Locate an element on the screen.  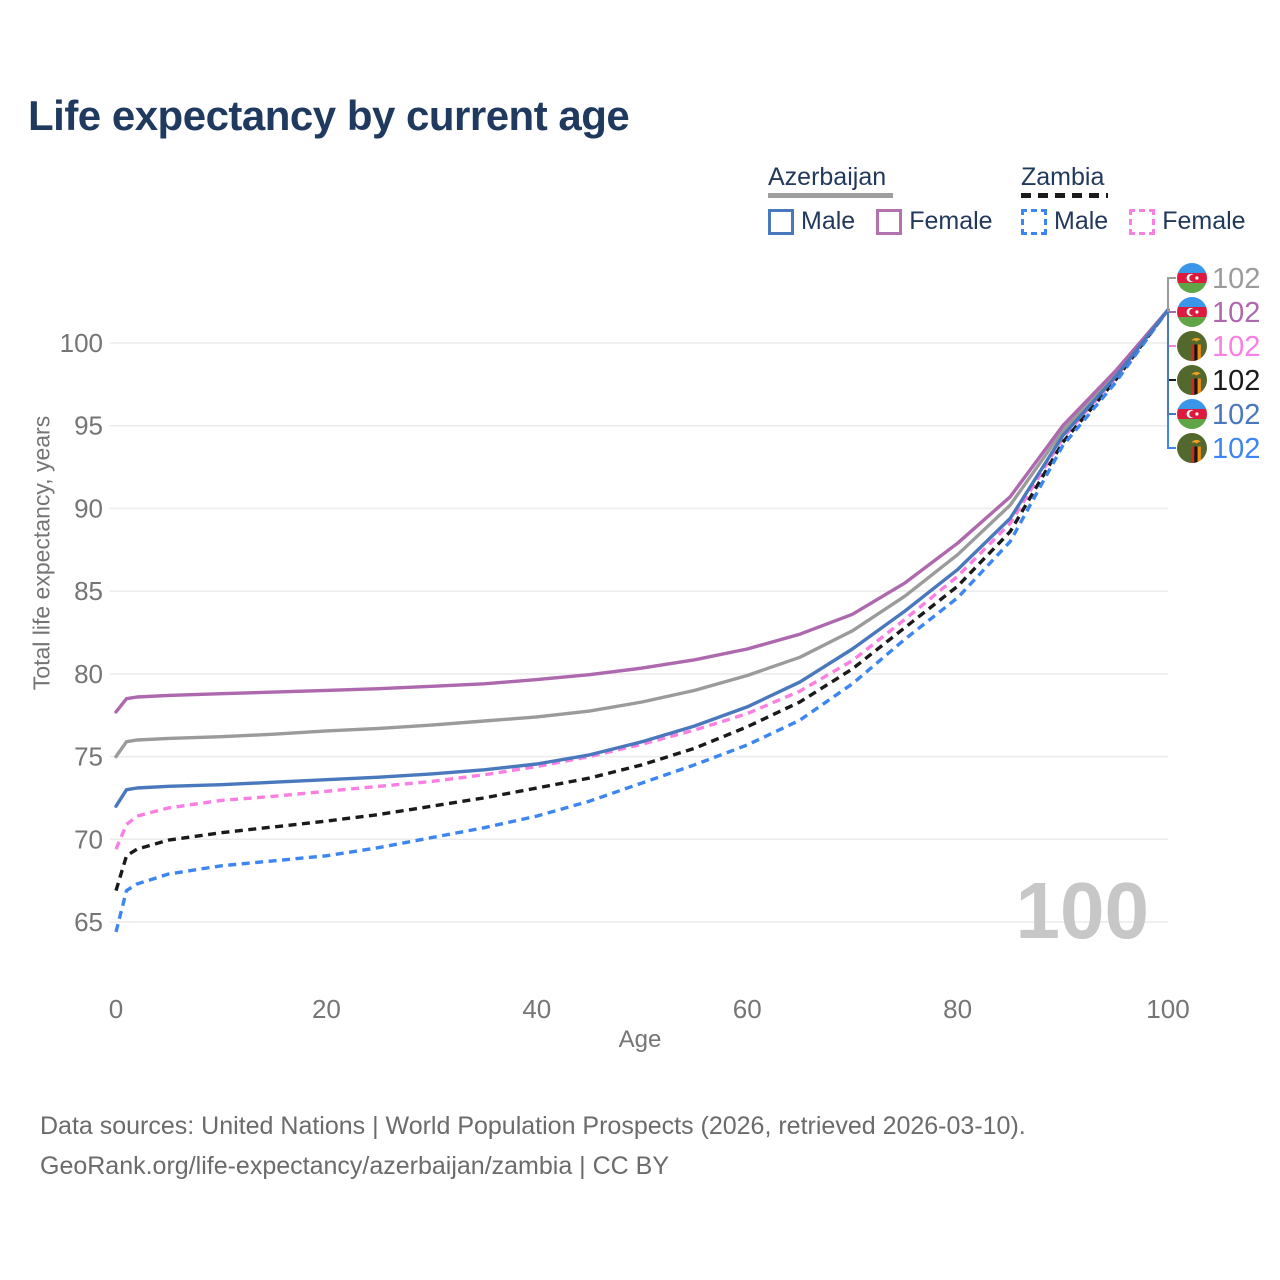
legend-label-azerbaijan-female: Female is located at coordinates (951, 221).